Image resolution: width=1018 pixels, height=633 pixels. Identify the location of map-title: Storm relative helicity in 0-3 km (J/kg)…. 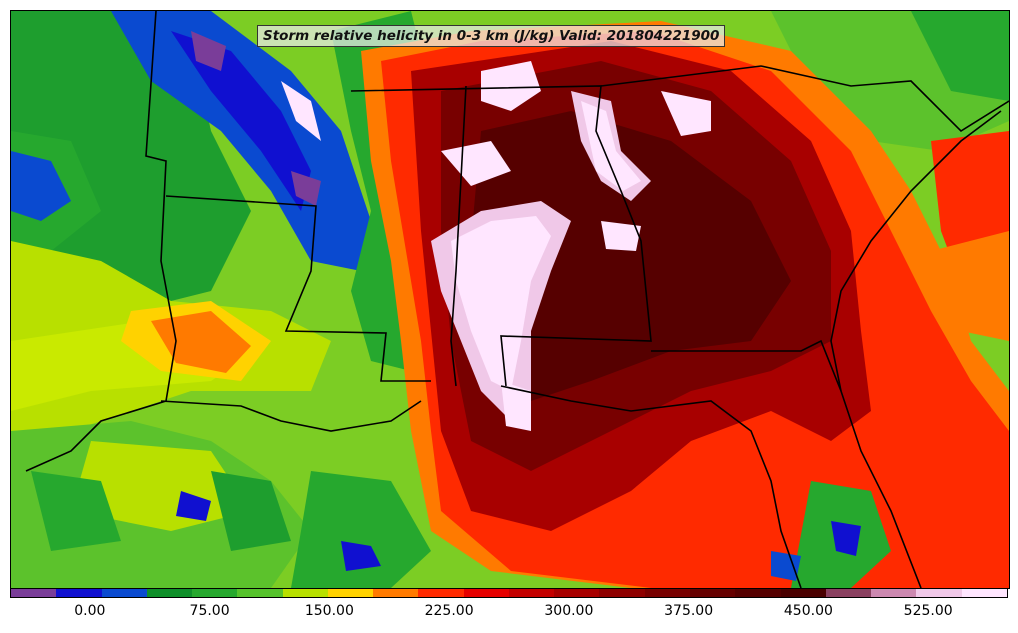
(491, 36).